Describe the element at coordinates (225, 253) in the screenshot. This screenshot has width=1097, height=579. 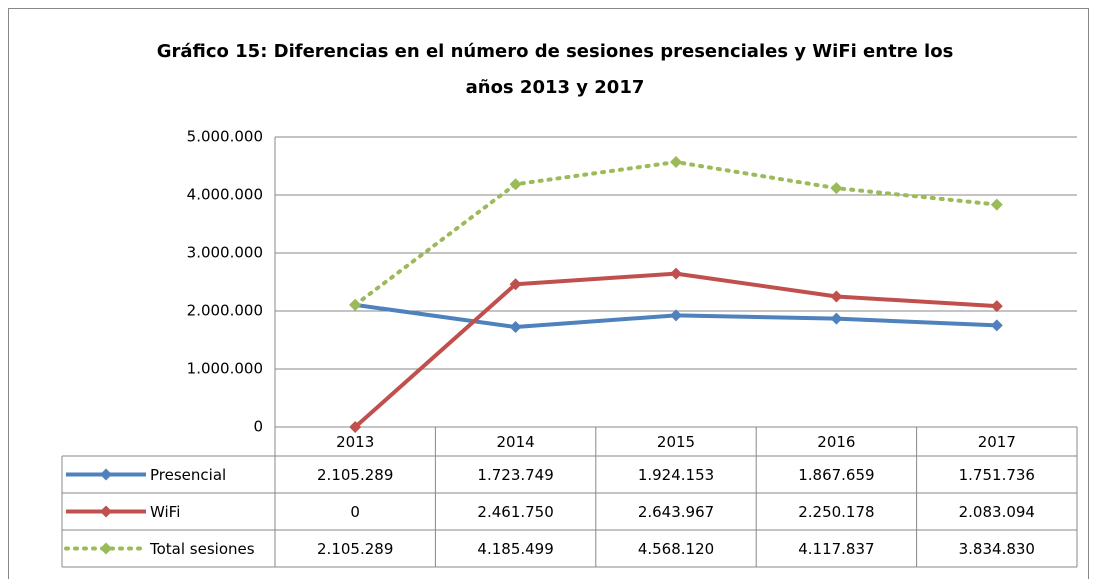
I see `y-tick-label: 3.000.000` at that location.